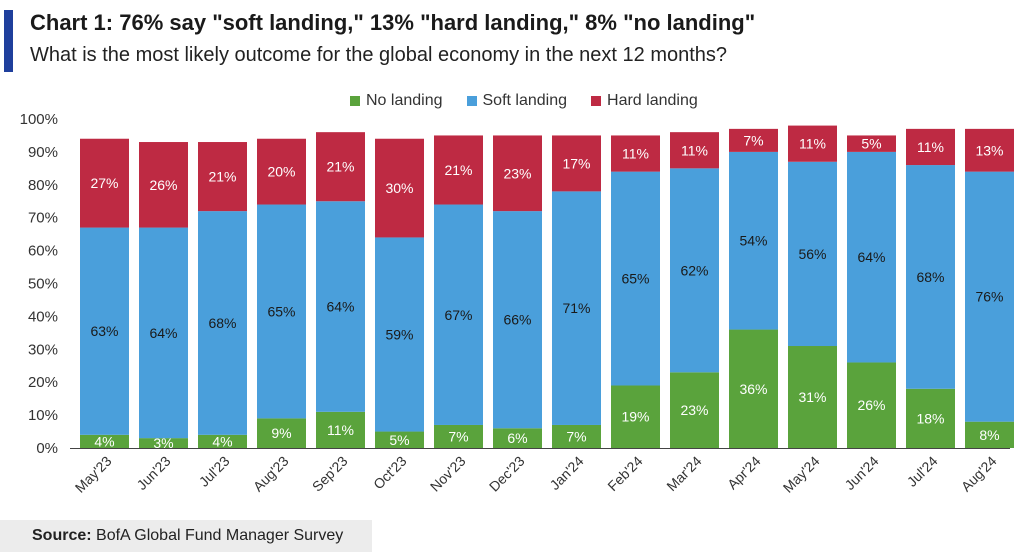  What do you see at coordinates (43, 218) in the screenshot?
I see `y-tick-label: 70%` at bounding box center [43, 218].